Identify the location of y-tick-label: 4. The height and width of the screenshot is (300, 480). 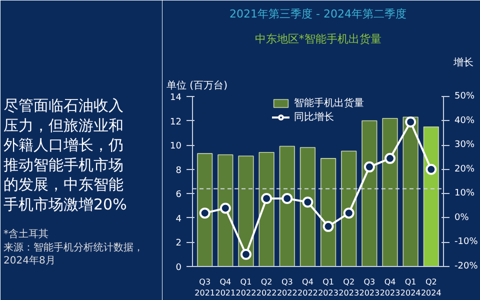
(179, 219).